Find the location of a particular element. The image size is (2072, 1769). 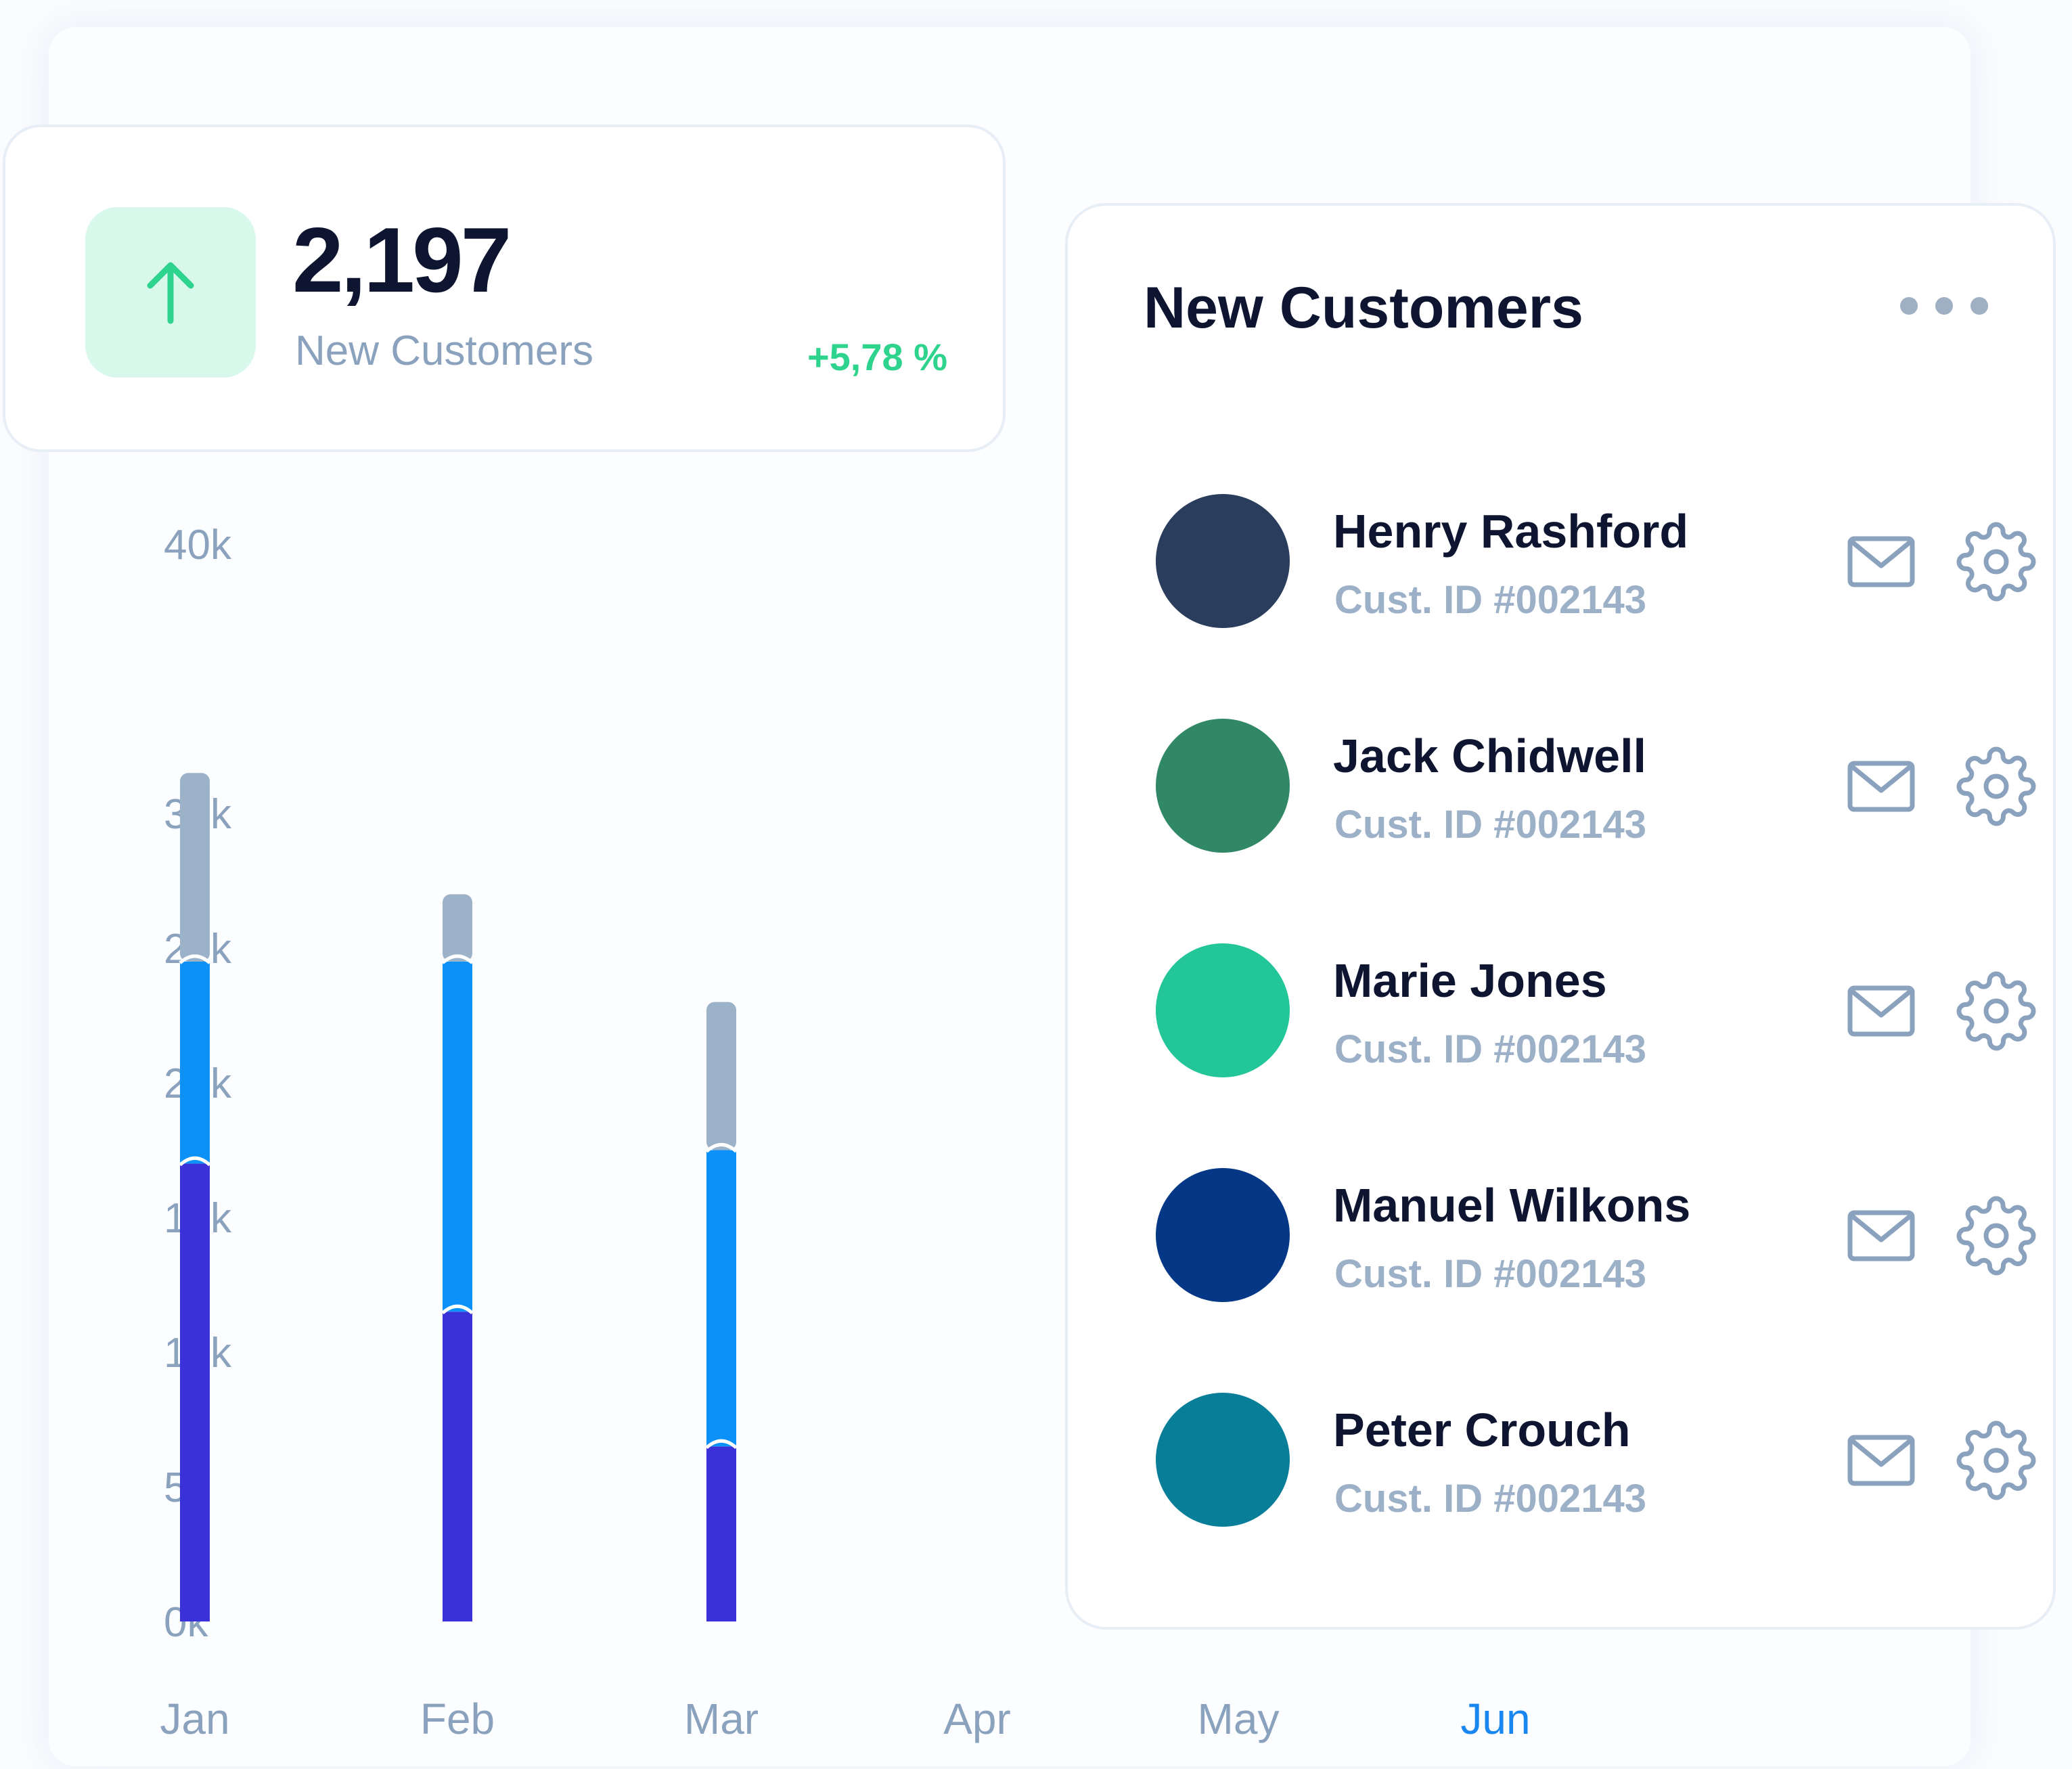

customer-list-item: Henry Rashford Cust. ID #002143 is located at coordinates (1596, 561).